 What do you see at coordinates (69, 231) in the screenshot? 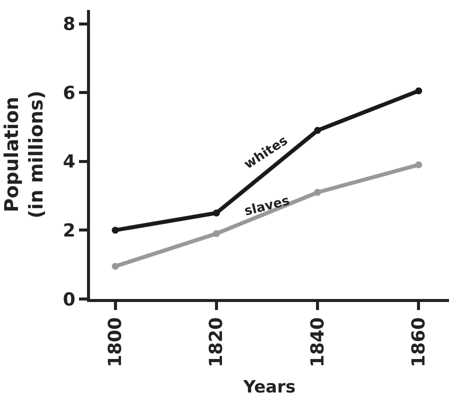
I see `y-tick-label: 2` at bounding box center [69, 231].